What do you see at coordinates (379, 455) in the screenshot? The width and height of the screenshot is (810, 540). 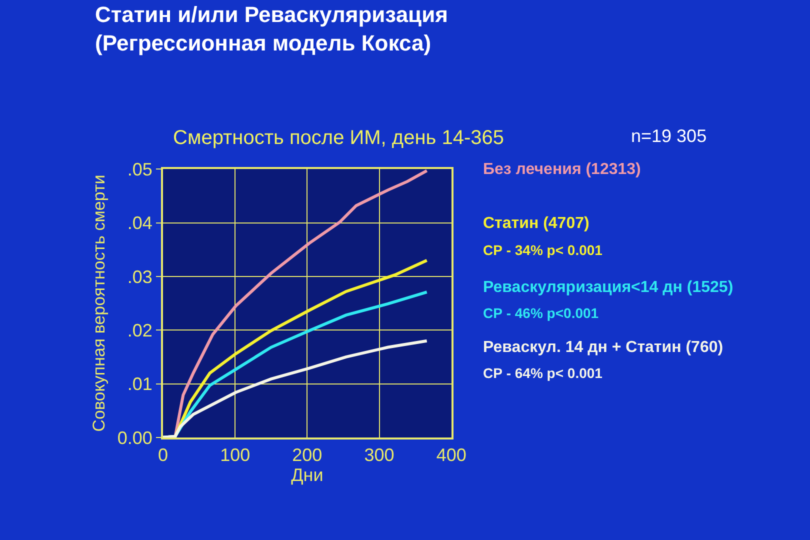 I see `x-tick-label: 300` at bounding box center [379, 455].